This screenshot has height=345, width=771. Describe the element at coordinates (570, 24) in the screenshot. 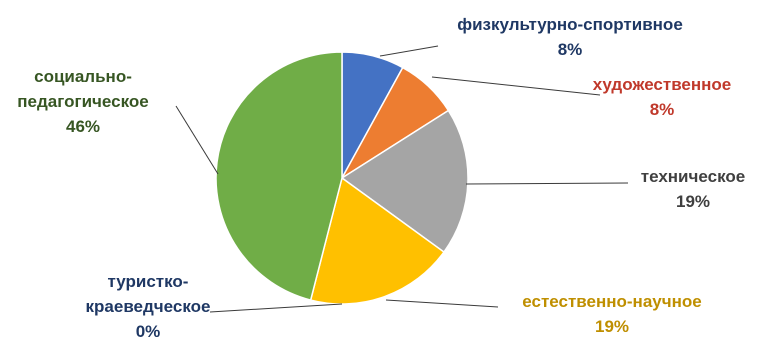

I see `data-label-name: физкультурно-спортивное` at that location.